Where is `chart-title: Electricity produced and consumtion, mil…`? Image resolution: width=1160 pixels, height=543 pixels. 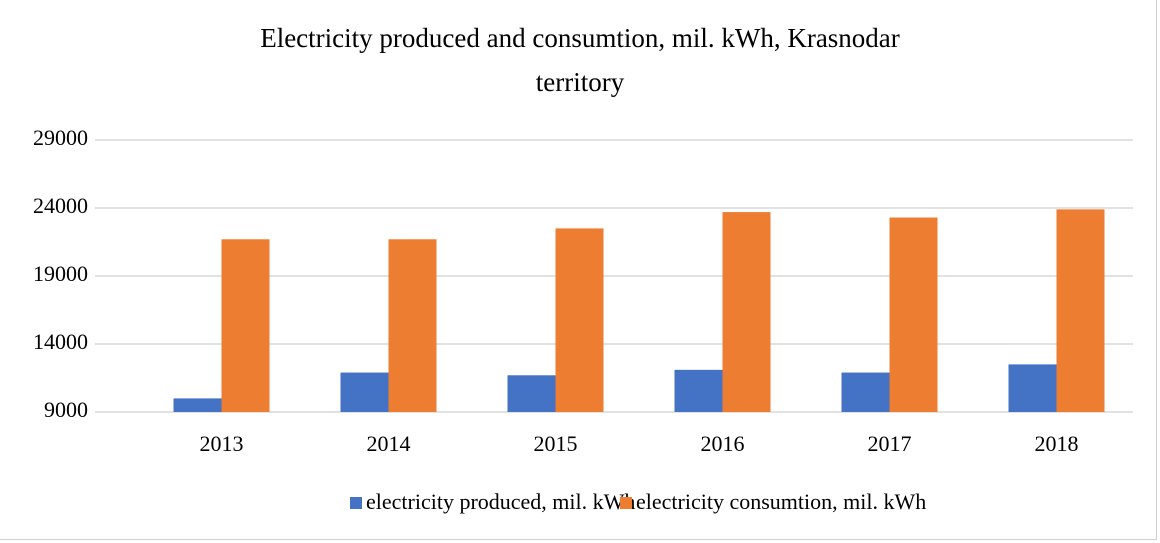 chart-title: Electricity produced and consumtion, mil… is located at coordinates (580, 60).